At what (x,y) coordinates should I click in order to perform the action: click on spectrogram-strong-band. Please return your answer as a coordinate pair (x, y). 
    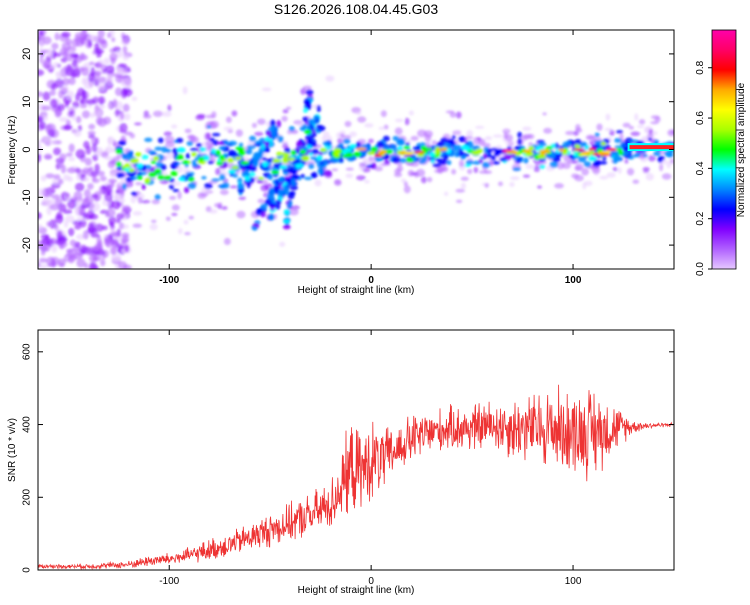
    Looking at the image, I should click on (651, 147).